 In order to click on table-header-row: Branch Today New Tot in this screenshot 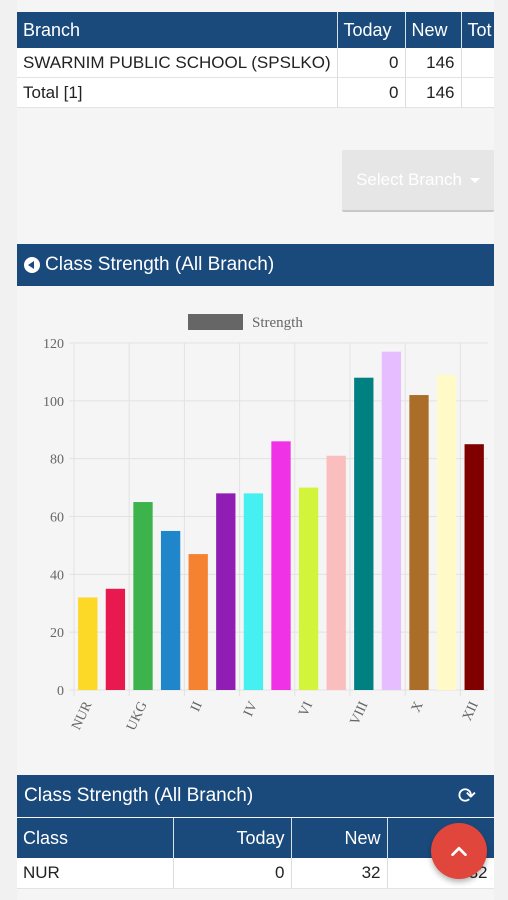, I will do `click(255, 30)`.